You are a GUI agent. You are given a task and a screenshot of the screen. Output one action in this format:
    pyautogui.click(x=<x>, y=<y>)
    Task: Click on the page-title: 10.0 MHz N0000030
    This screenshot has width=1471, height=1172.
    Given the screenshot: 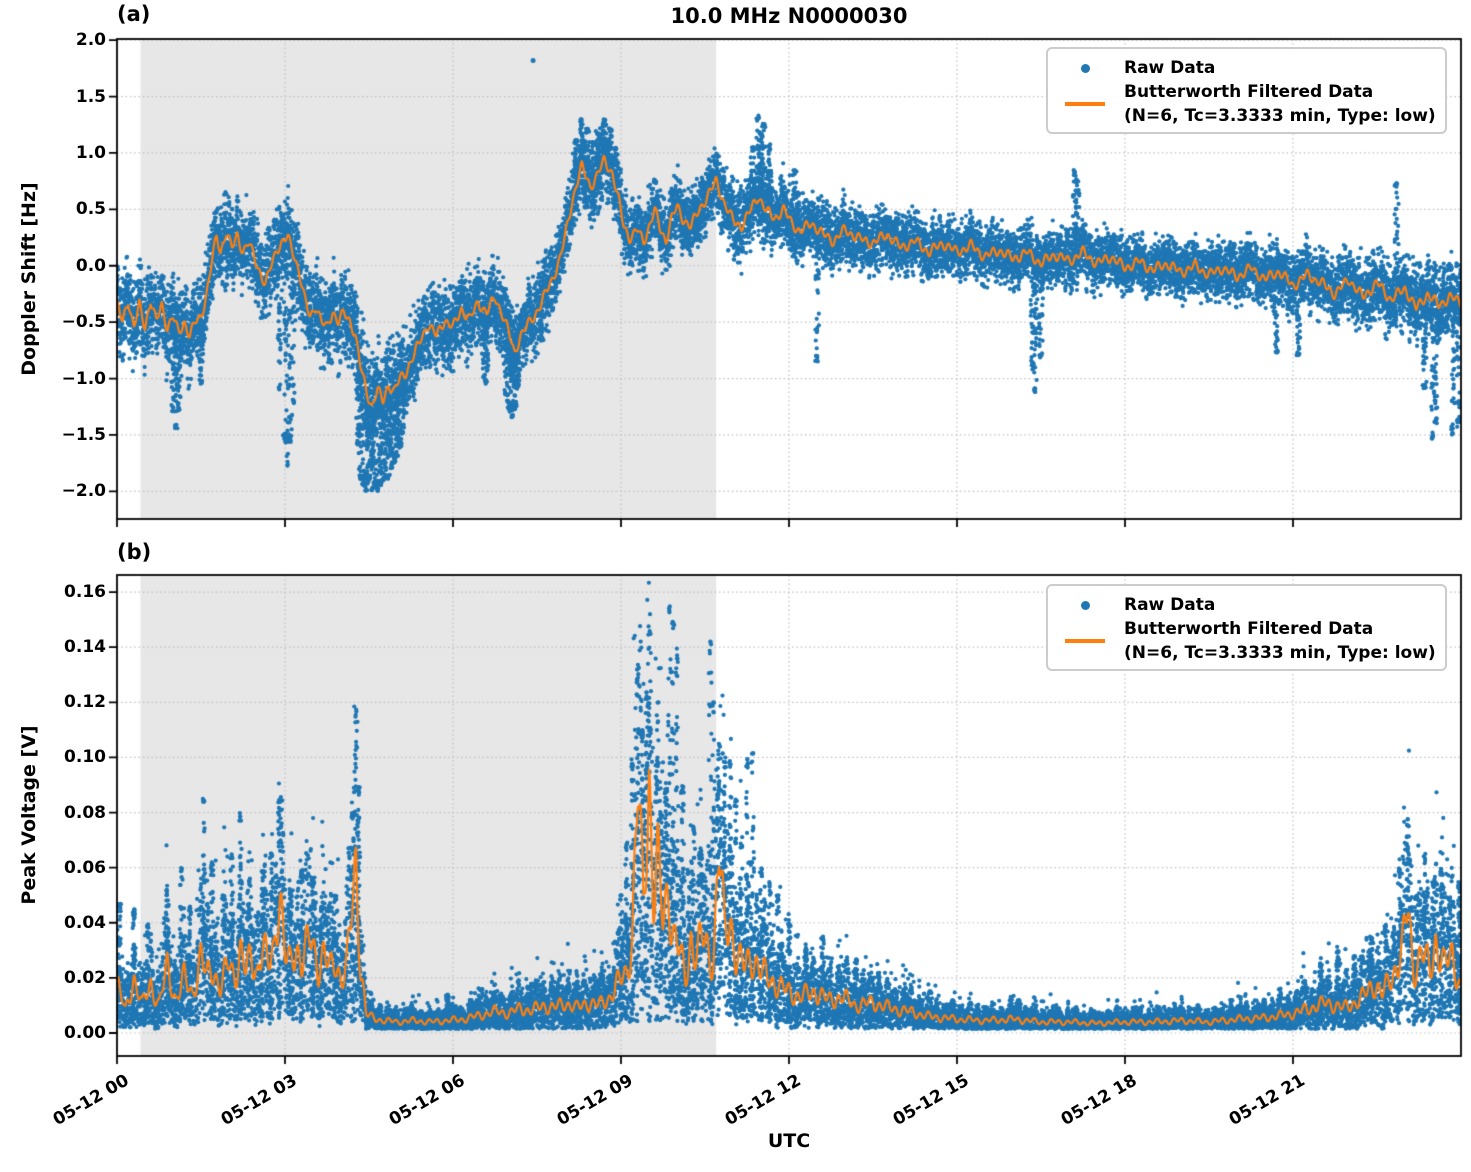 What is the action you would take?
    pyautogui.click(x=789, y=16)
    